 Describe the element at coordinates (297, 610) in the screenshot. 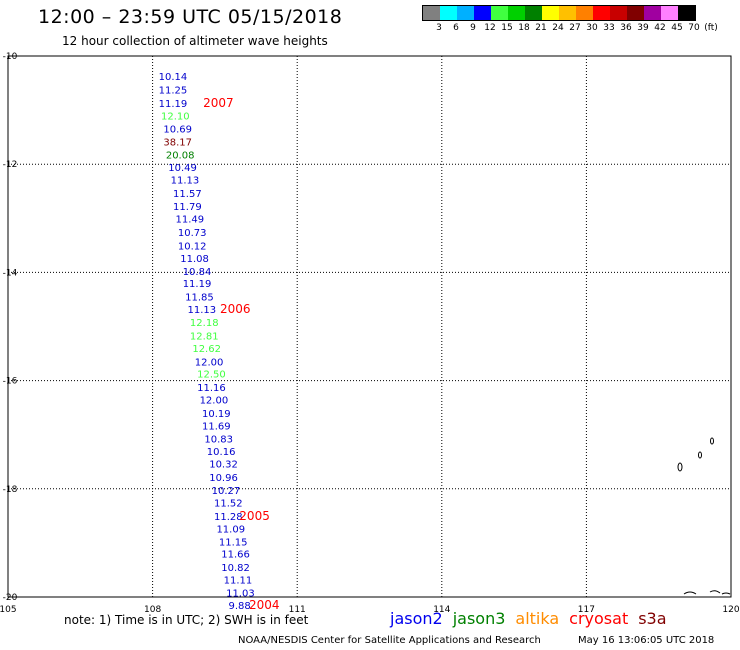

I see `longitude-tick-label: 111` at that location.